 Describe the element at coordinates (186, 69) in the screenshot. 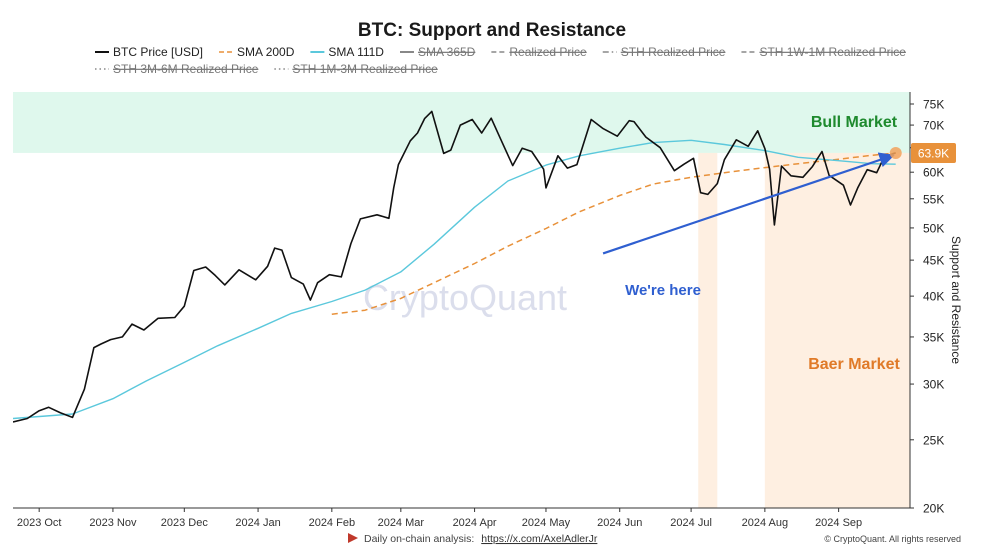

I see `legend-label: STH 3M-6M Realized Price` at that location.